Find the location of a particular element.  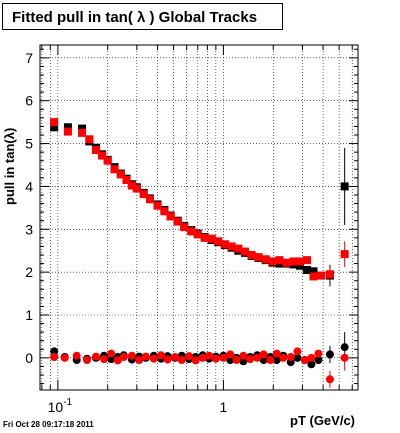

timestamp: Fri Oct 28 09:17:18 2011 is located at coordinates (48, 424).